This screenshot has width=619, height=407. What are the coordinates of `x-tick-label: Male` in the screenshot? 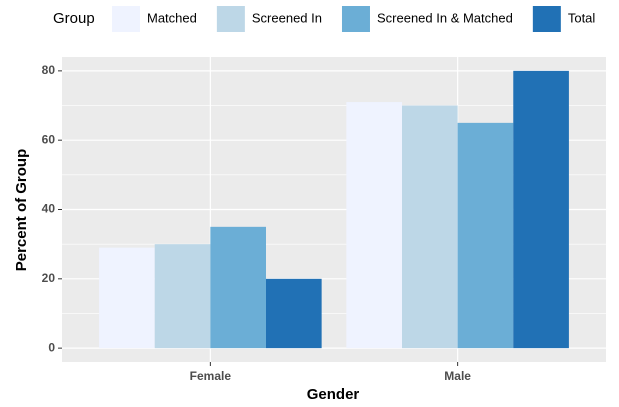 It's located at (457, 376).